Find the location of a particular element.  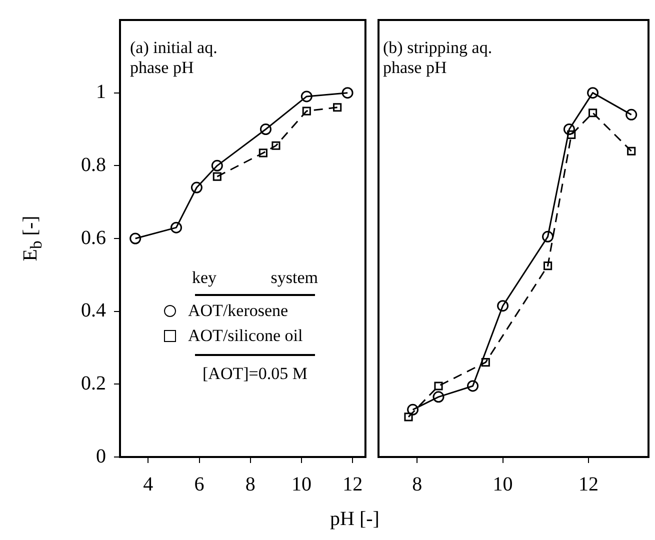

legend-label: AOT/kerosene is located at coordinates (238, 311).